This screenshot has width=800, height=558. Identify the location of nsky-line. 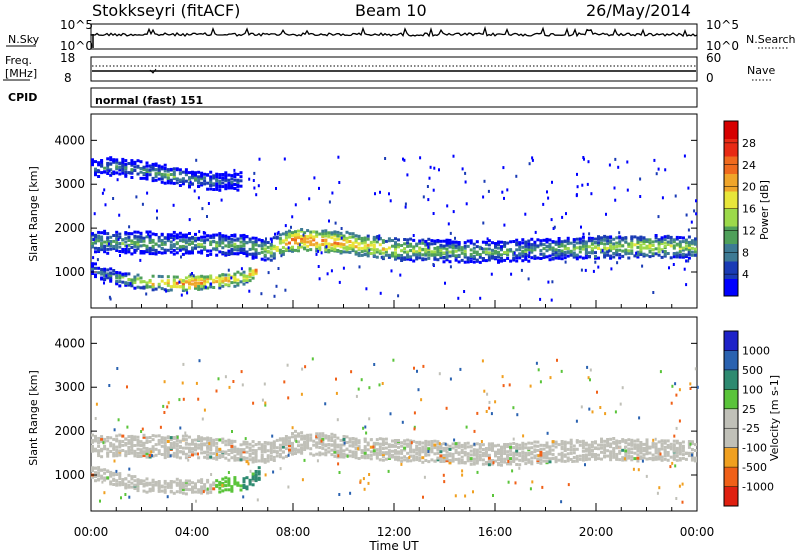
(394, 31).